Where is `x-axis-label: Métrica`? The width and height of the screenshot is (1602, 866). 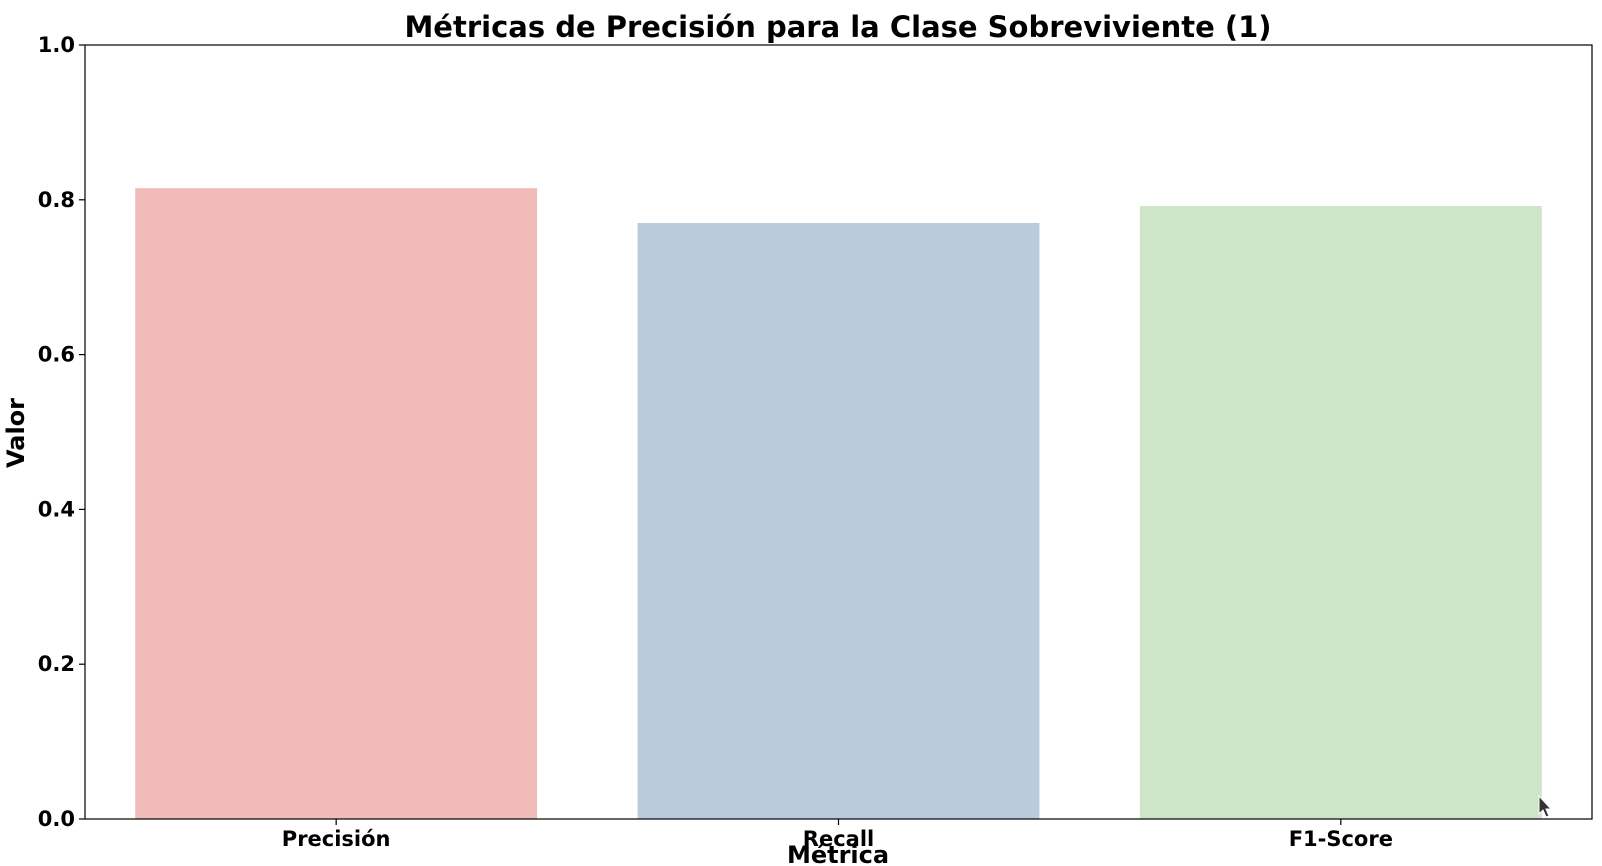 x-axis-label: Métrica is located at coordinates (838, 853).